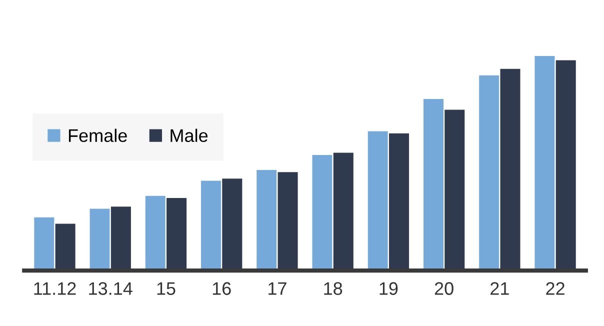 Image resolution: width=604 pixels, height=326 pixels. What do you see at coordinates (189, 135) in the screenshot?
I see `legend-label: Male` at bounding box center [189, 135].